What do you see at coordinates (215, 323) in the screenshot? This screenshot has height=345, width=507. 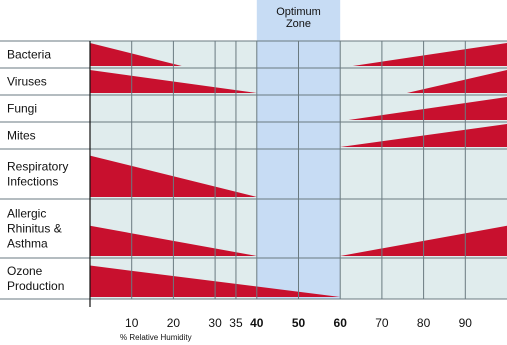 I see `x-tick-label: 30` at bounding box center [215, 323].